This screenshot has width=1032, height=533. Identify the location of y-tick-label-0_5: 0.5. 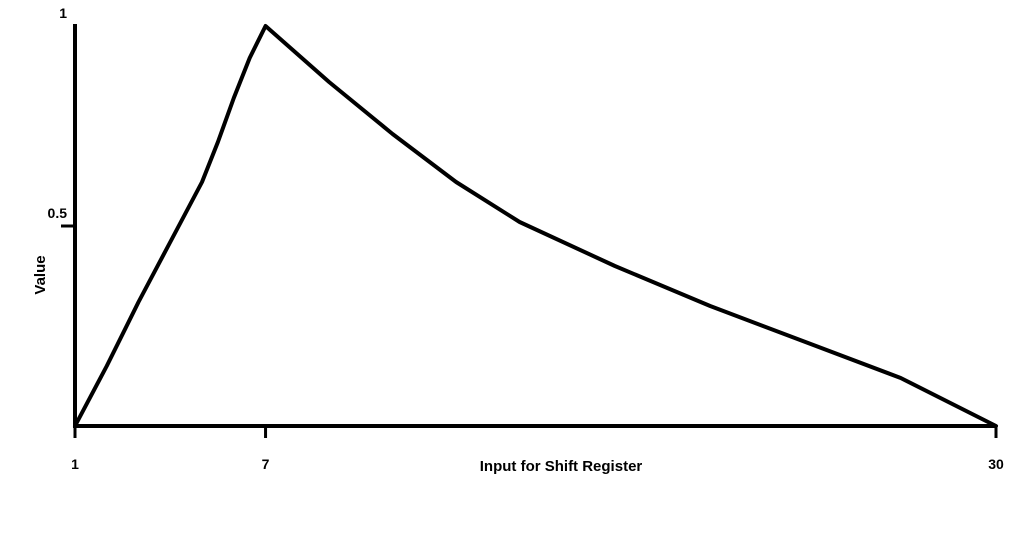
(58, 213).